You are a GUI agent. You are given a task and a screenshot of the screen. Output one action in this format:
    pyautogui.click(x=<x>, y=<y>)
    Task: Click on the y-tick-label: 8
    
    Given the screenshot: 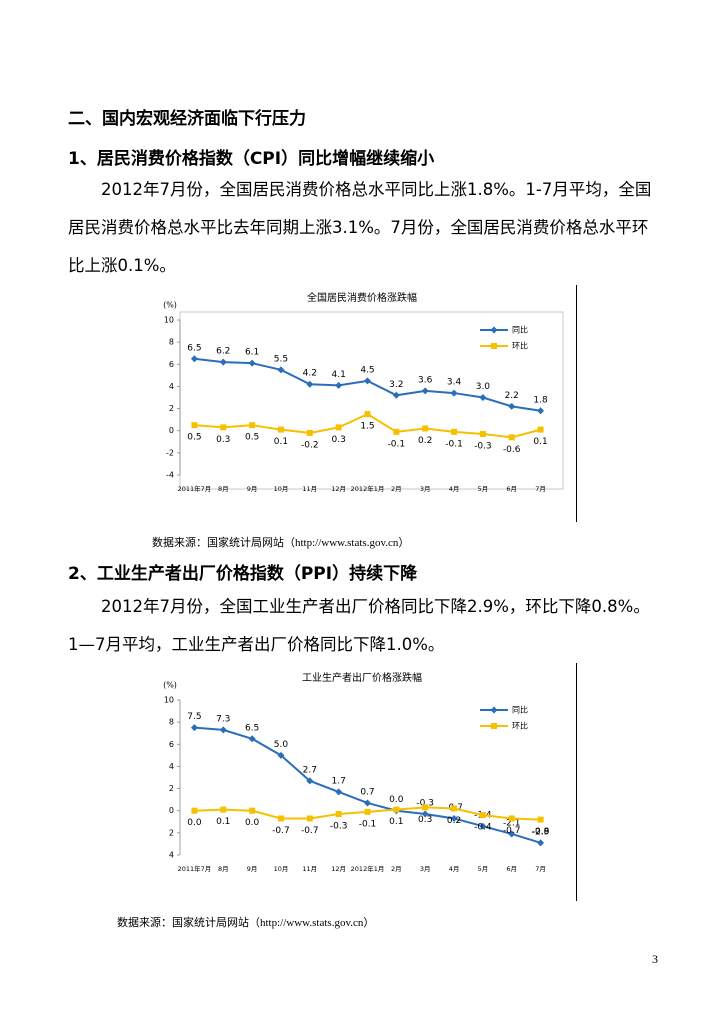 What is the action you would take?
    pyautogui.click(x=171, y=342)
    